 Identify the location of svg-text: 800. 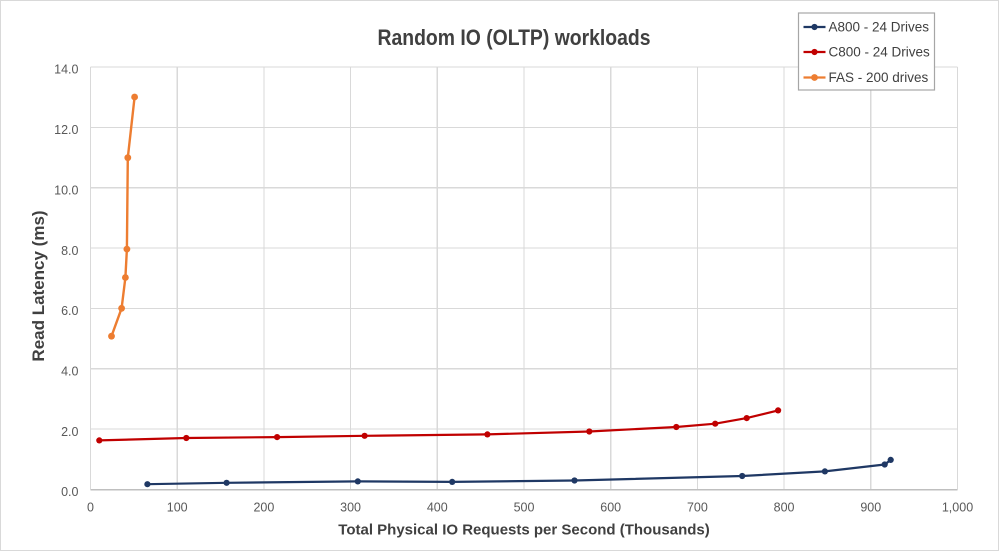
(784, 508).